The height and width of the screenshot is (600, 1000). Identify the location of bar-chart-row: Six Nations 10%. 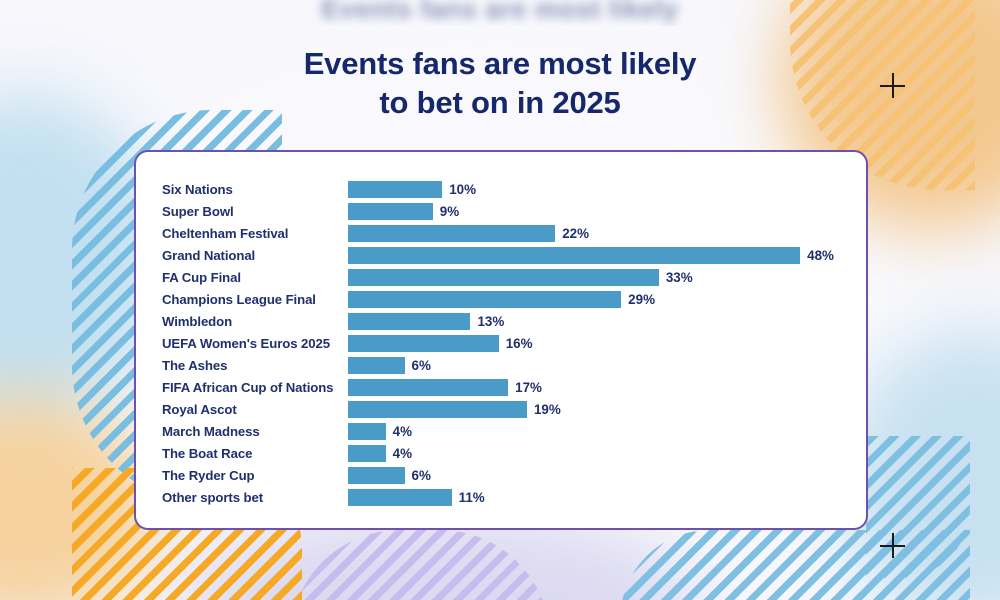
(501, 189).